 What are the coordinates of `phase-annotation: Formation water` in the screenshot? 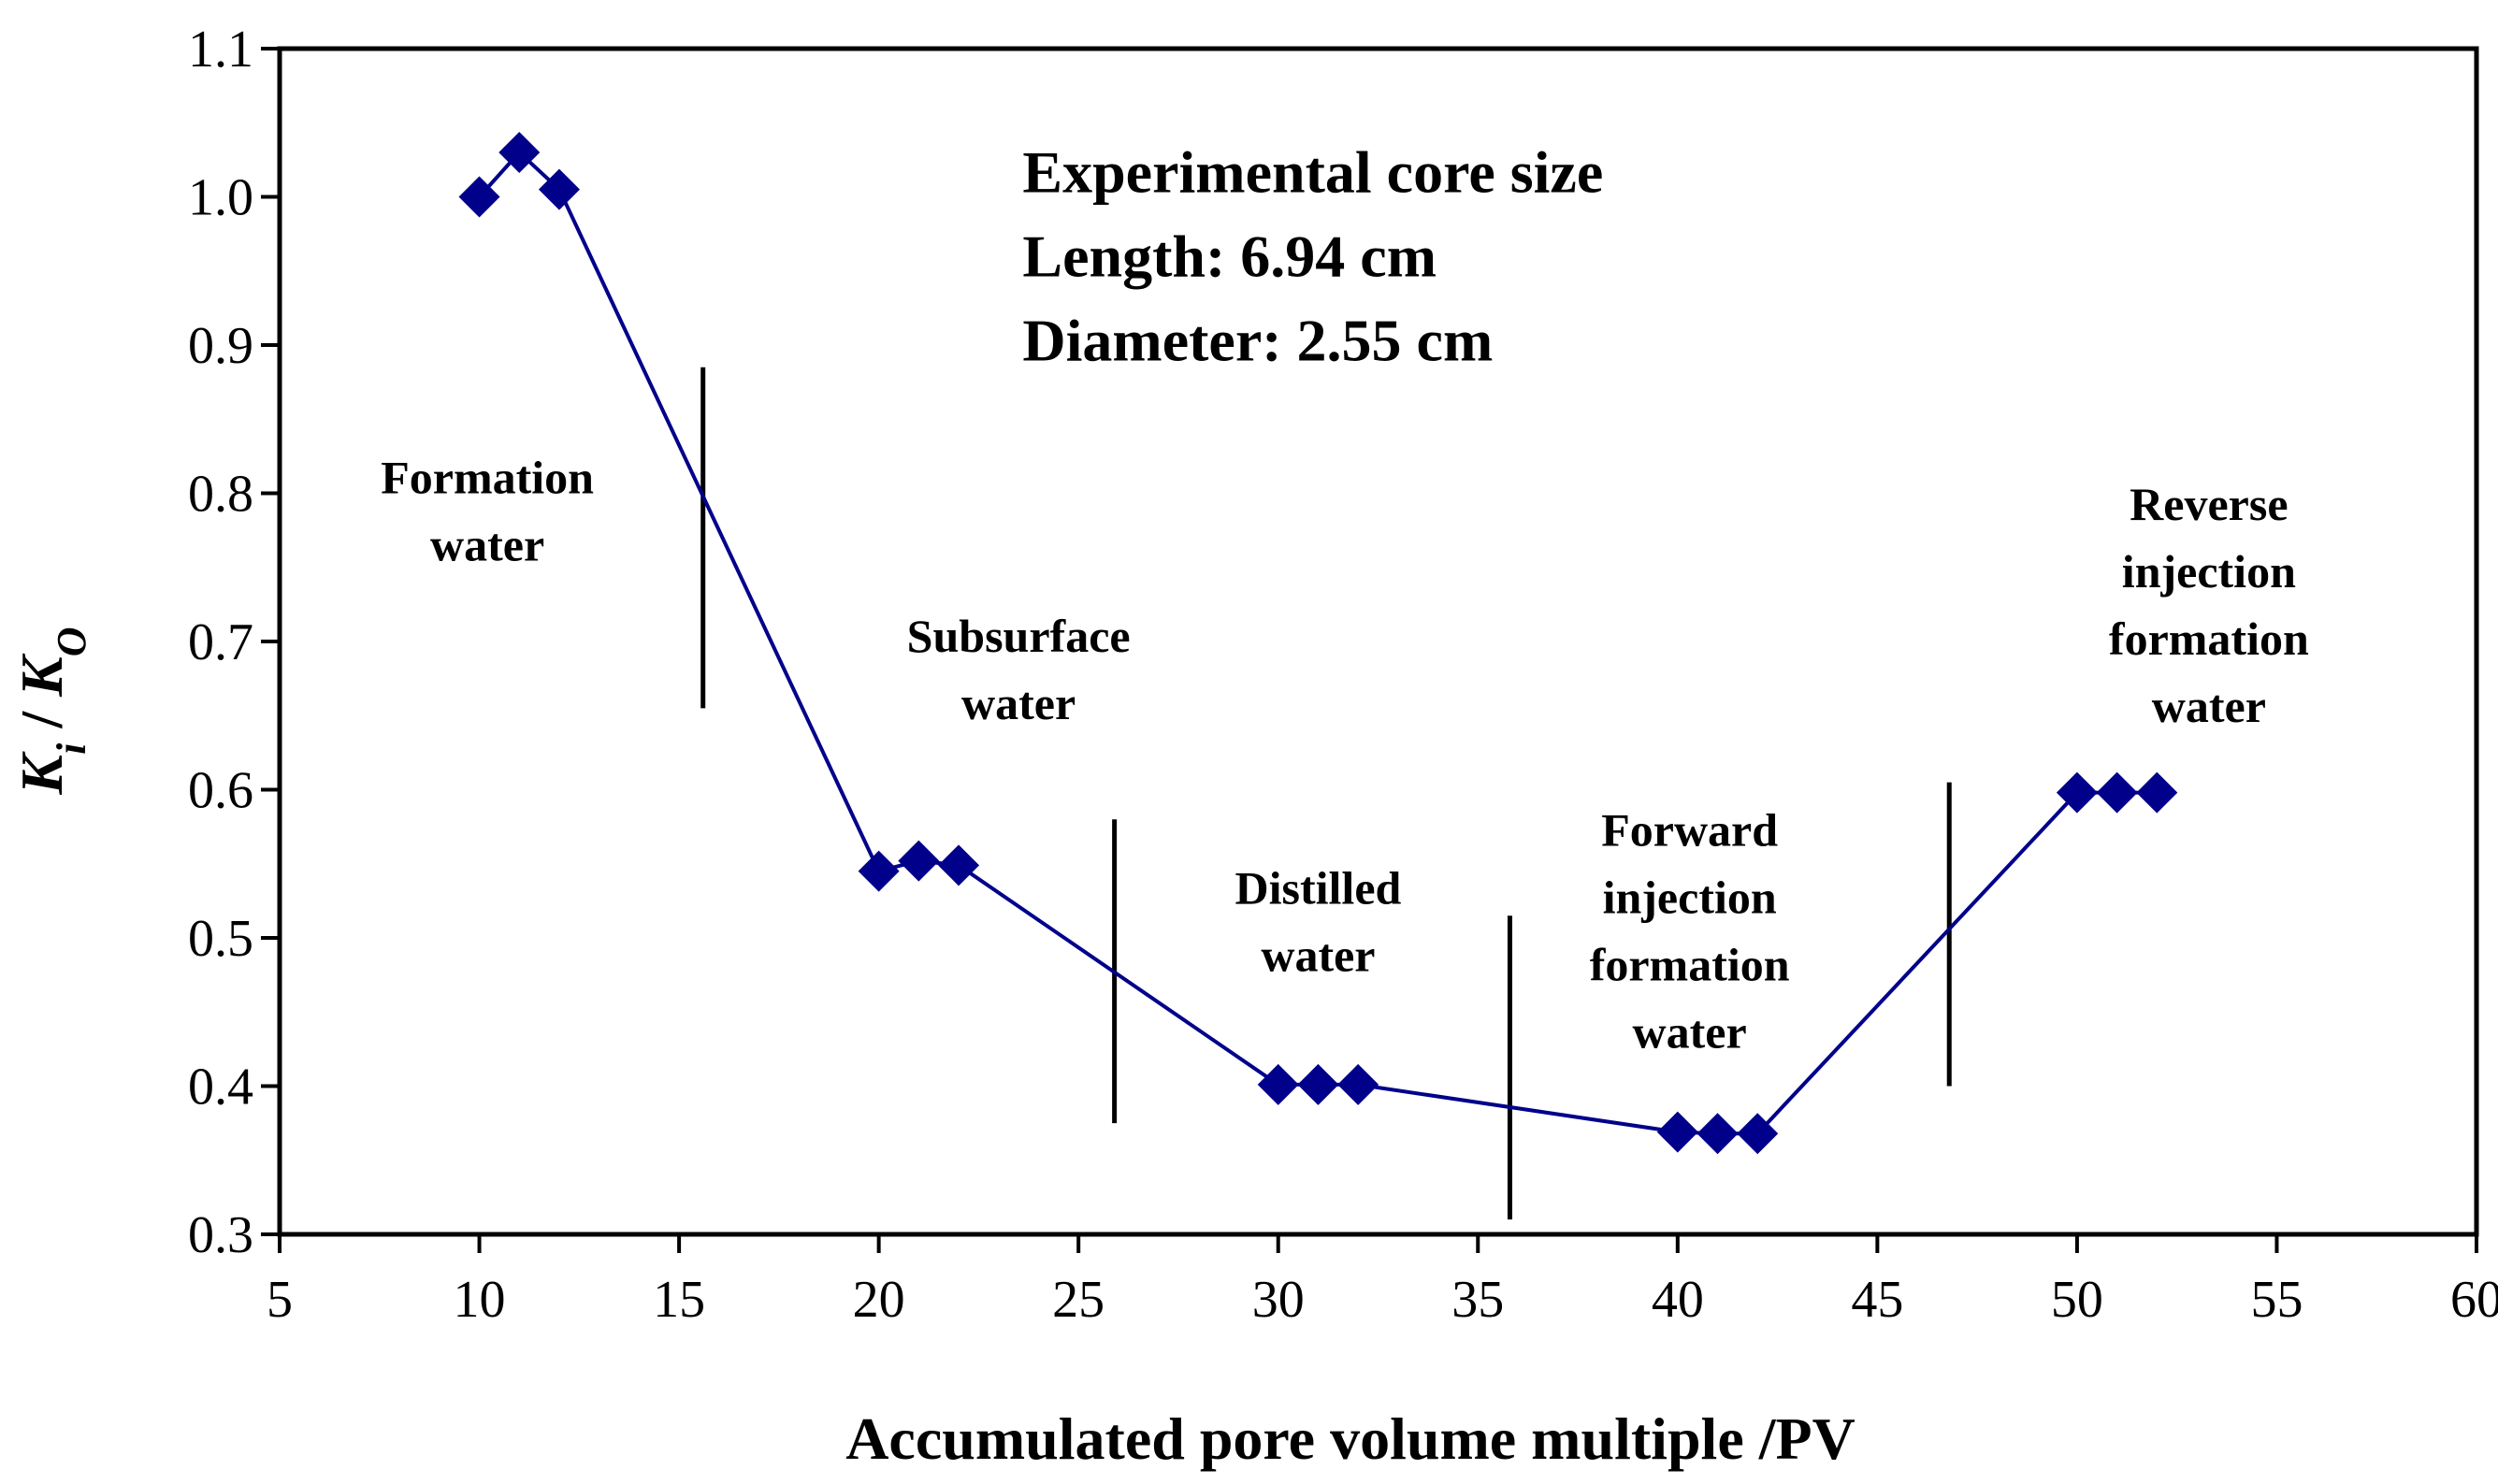 It's located at (487, 511).